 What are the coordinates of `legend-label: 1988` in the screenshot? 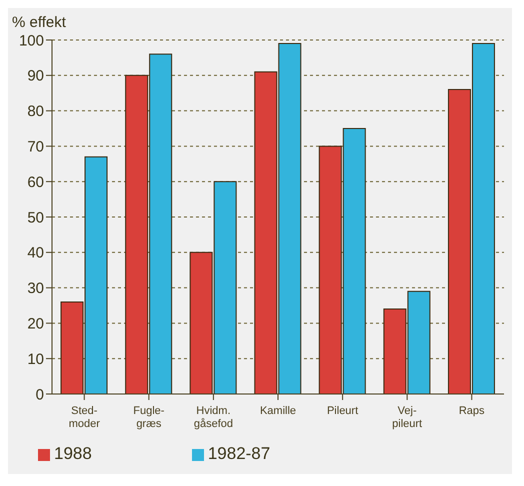 It's located at (73, 453).